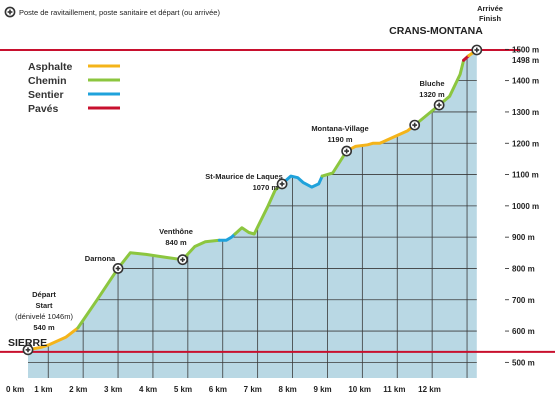  Describe the element at coordinates (359, 389) in the screenshot. I see `x-tick-label: 10 km` at that location.